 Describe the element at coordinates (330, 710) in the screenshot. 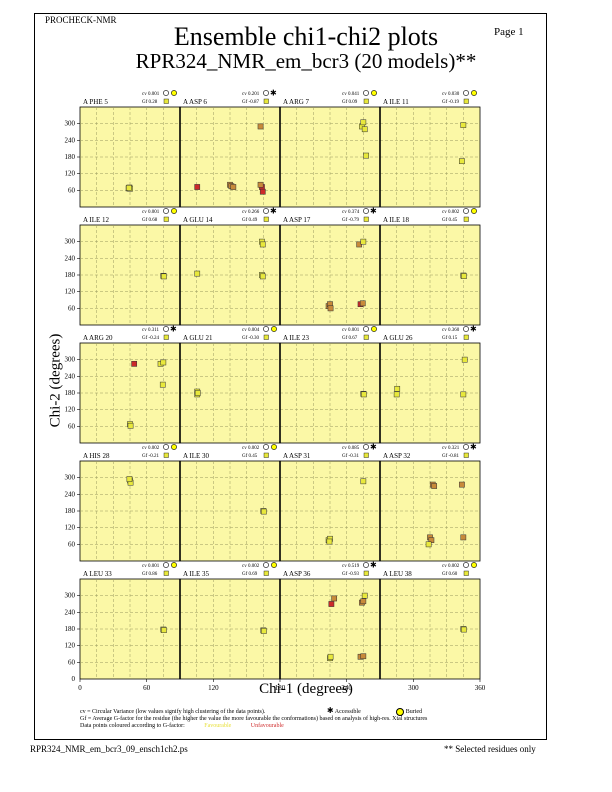

I see `accessible-legend-icon: ✱` at that location.